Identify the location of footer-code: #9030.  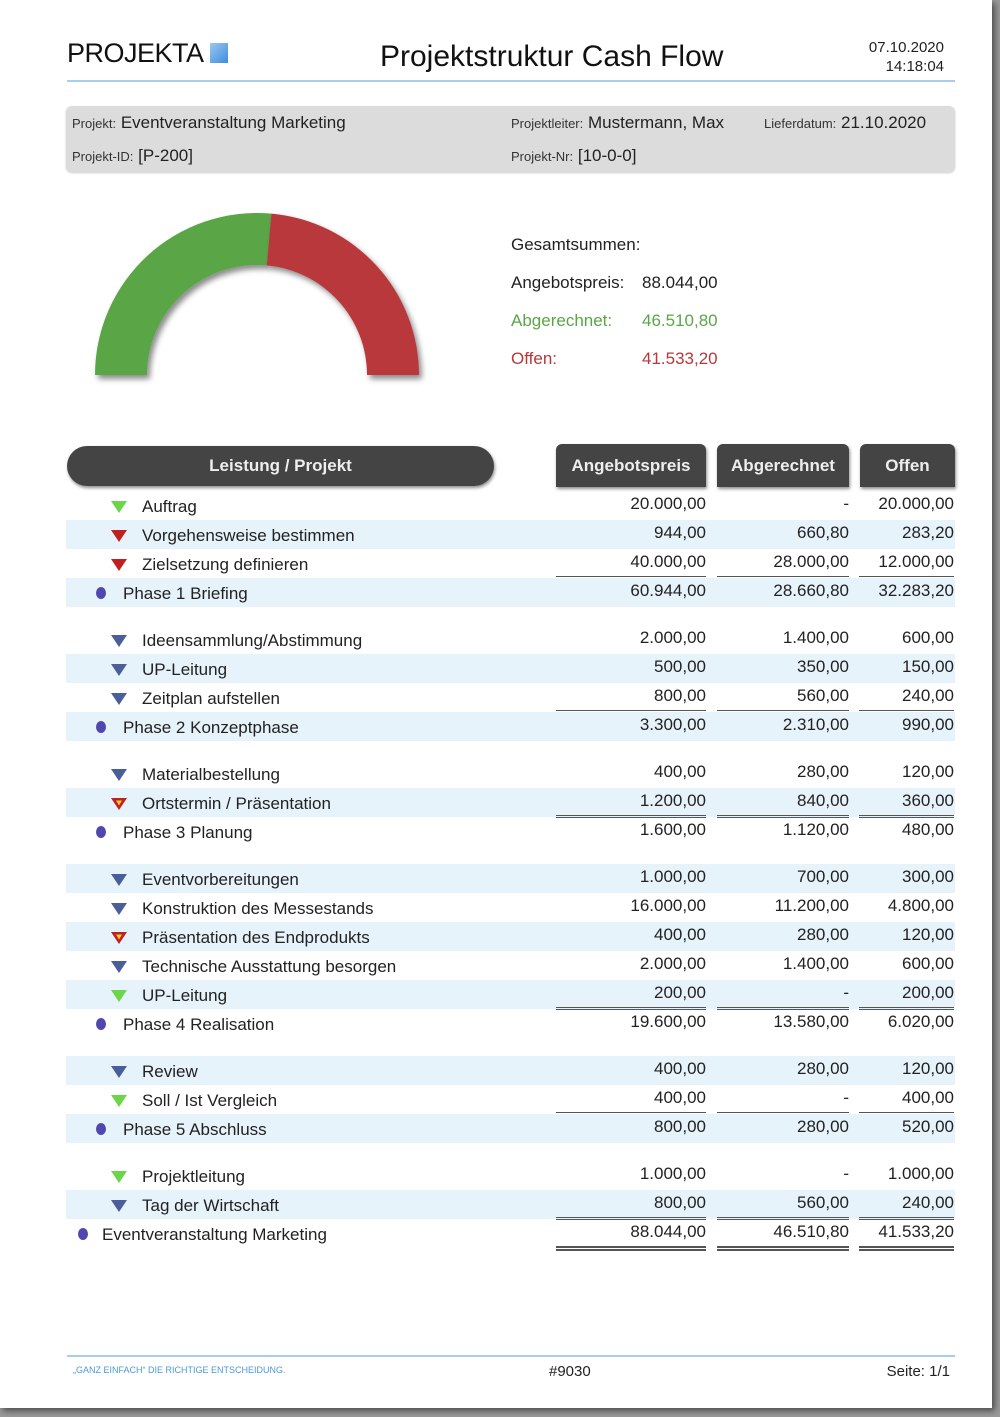
(570, 1371).